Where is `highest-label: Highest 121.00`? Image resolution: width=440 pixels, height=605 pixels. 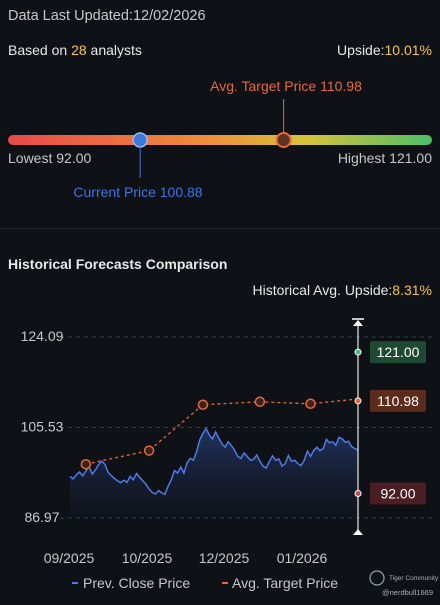 highest-label: Highest 121.00 is located at coordinates (385, 158).